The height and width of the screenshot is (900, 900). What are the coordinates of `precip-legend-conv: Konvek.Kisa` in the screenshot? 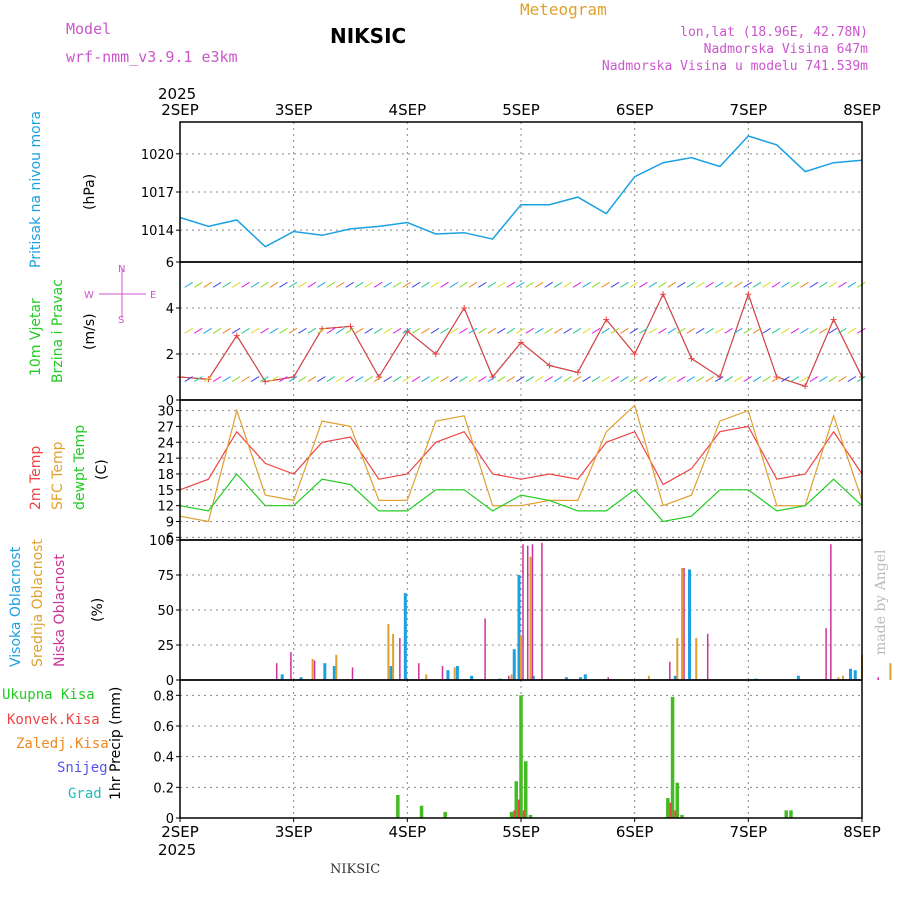 It's located at (53, 720).